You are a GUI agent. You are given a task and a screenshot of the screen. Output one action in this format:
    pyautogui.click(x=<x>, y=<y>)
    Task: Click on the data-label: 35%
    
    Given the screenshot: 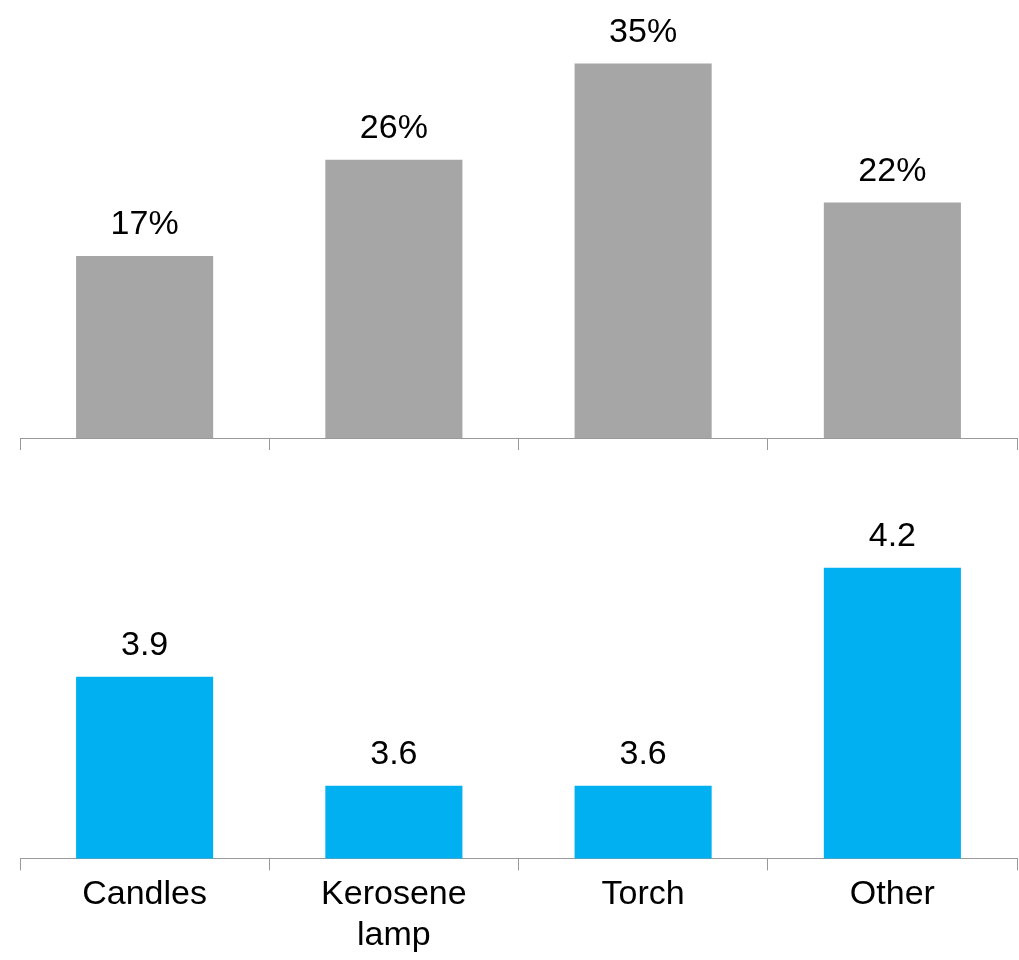 What is the action you would take?
    pyautogui.click(x=643, y=29)
    